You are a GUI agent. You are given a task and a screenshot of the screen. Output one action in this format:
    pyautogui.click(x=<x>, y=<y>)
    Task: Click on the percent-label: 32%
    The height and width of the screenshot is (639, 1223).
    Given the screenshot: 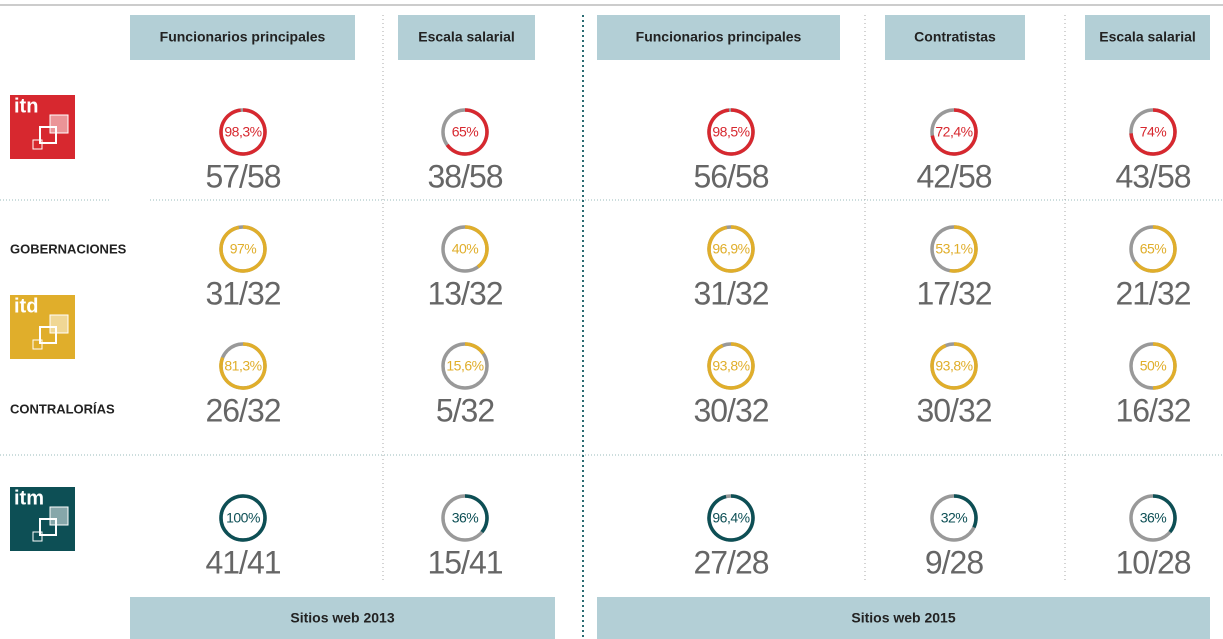 What is the action you would take?
    pyautogui.click(x=954, y=518)
    